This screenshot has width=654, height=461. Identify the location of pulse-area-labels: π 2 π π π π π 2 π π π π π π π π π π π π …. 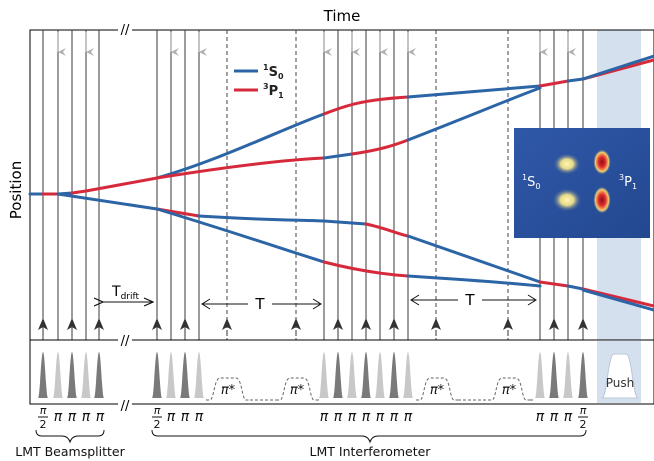
(313, 417).